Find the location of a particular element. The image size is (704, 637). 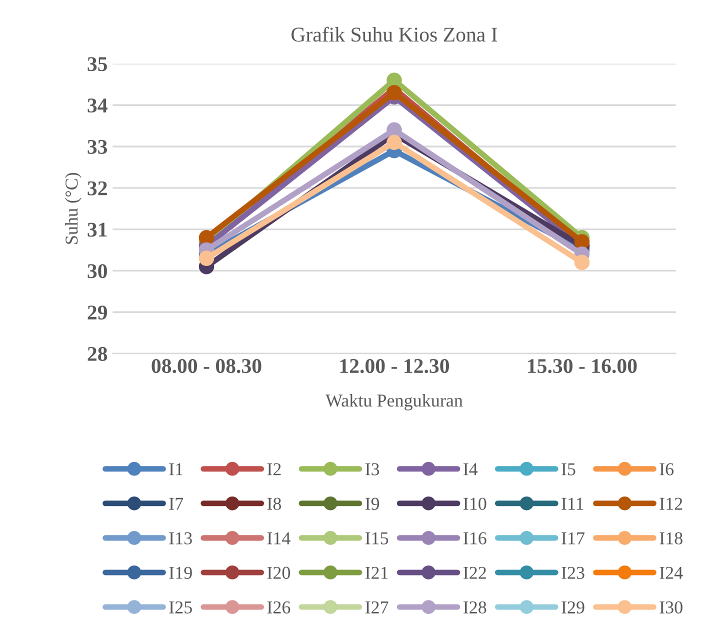

legend-label: I24 is located at coordinates (671, 572).